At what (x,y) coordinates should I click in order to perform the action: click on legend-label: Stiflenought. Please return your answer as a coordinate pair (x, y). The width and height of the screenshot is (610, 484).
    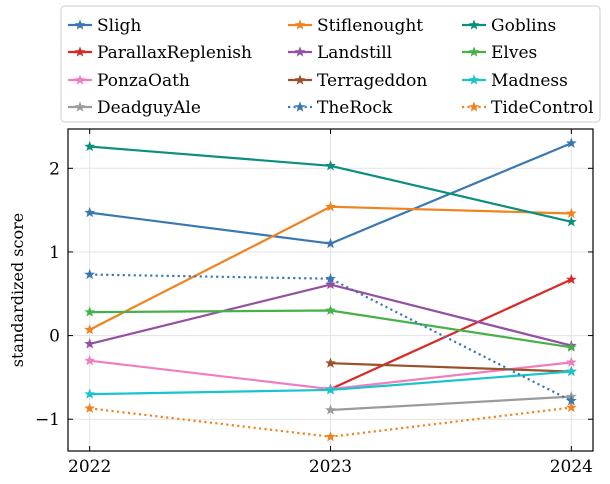
    Looking at the image, I should click on (370, 26).